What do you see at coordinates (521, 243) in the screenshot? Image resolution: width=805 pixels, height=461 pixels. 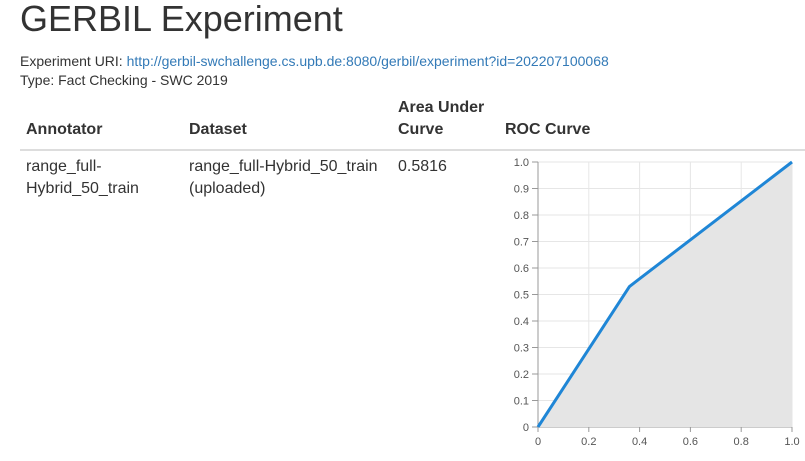 I see `y-tick-label: 0.7` at bounding box center [521, 243].